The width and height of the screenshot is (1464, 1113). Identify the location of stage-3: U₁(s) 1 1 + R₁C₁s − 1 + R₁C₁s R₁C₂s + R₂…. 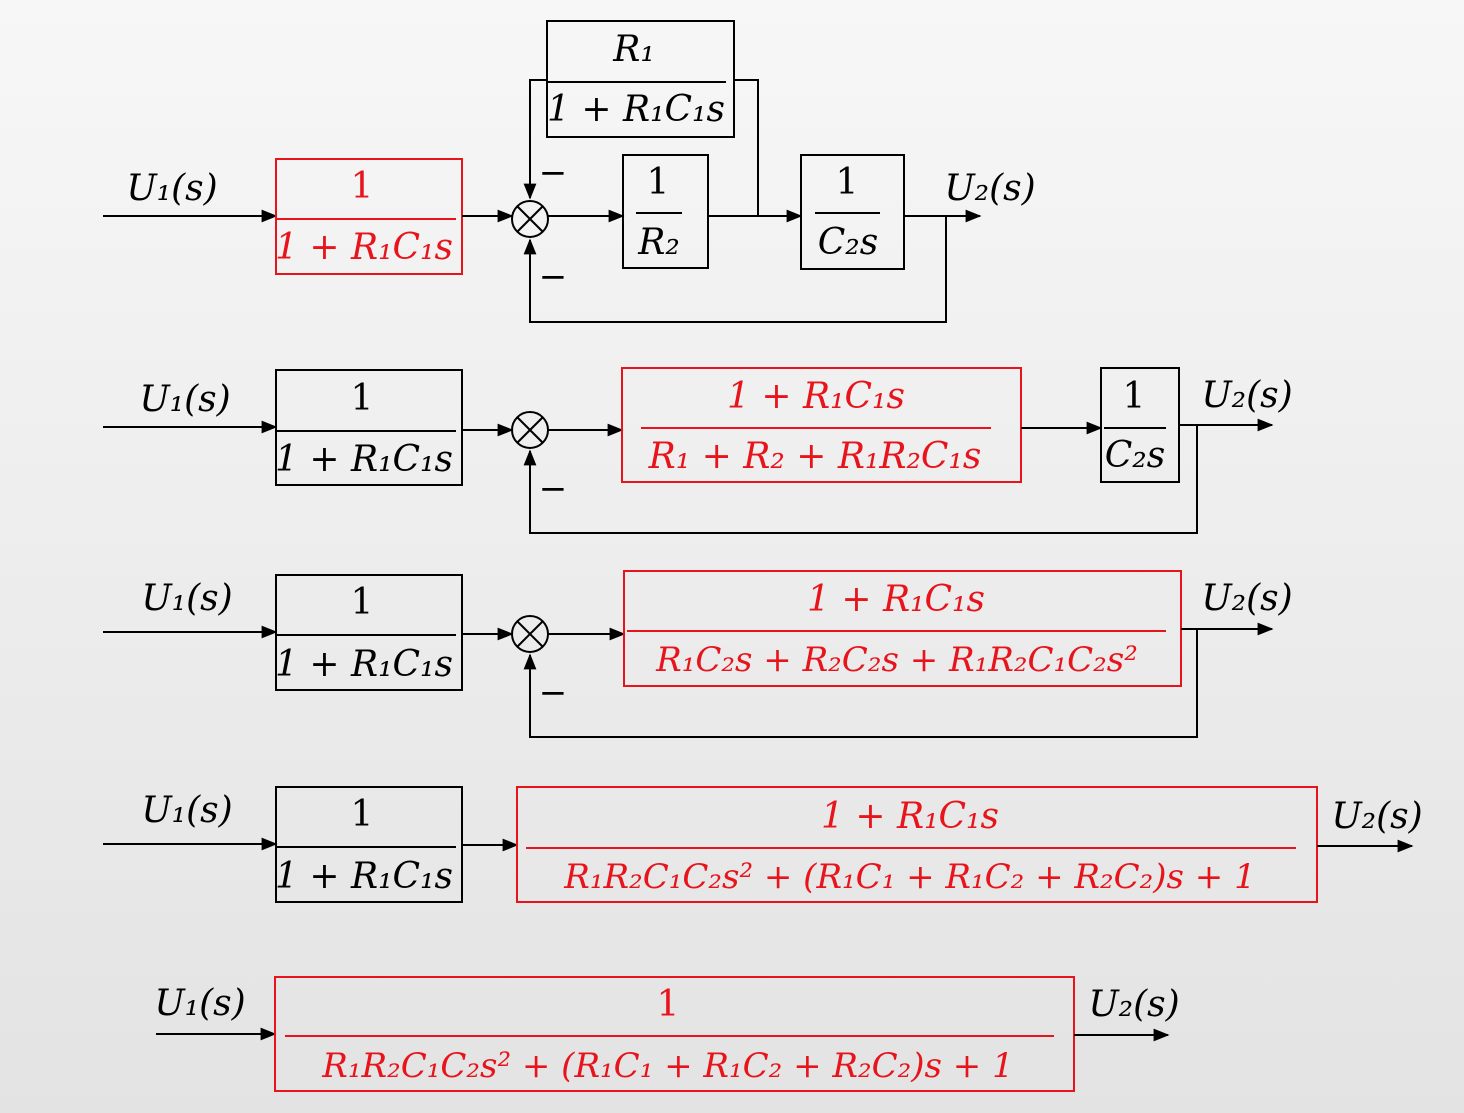
(698, 654).